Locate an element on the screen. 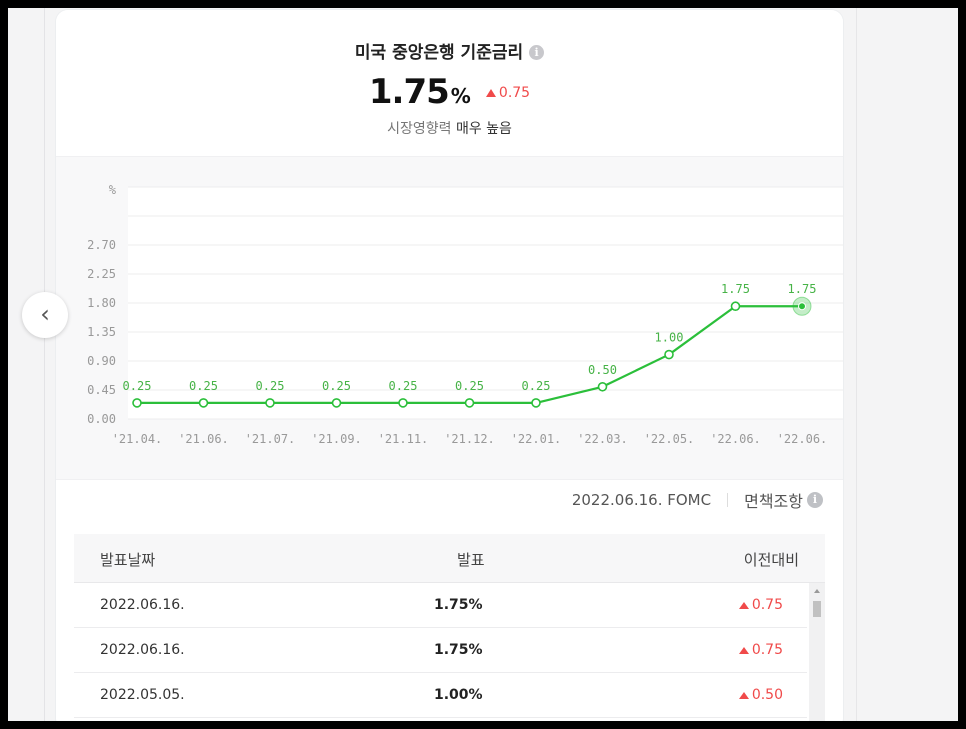  meta-row: 2022.06.16. FOMC 면책조항 i is located at coordinates (697, 500).